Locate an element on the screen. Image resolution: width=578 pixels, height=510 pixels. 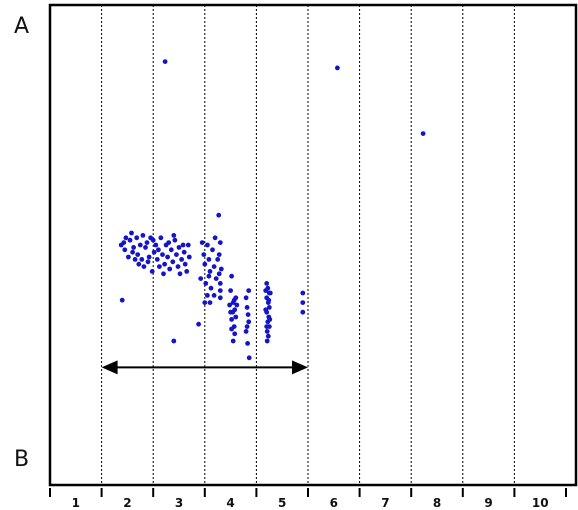
arrow-head-left is located at coordinates (110, 367).